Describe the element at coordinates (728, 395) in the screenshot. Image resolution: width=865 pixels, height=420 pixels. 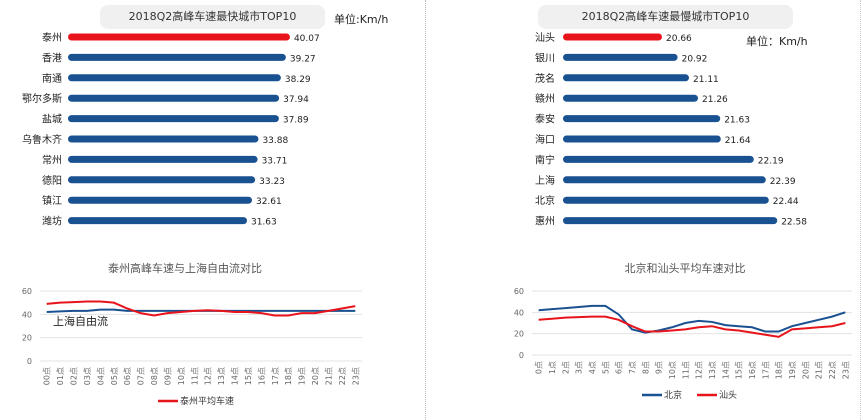
I see `legend-label: 汕头` at that location.